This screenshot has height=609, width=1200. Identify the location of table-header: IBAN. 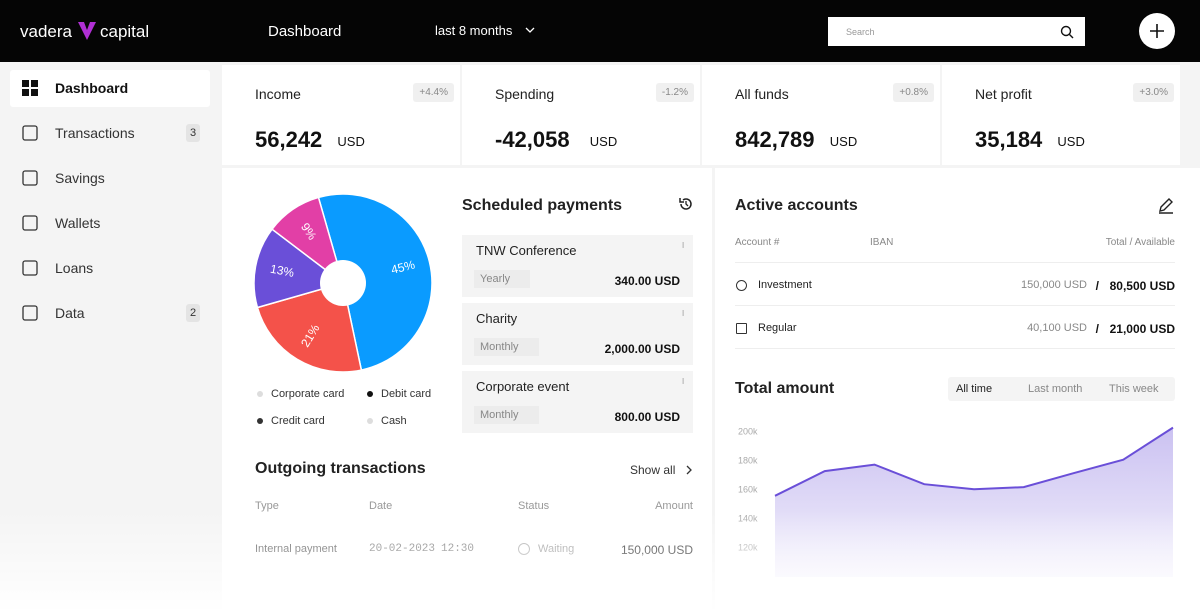
(882, 242).